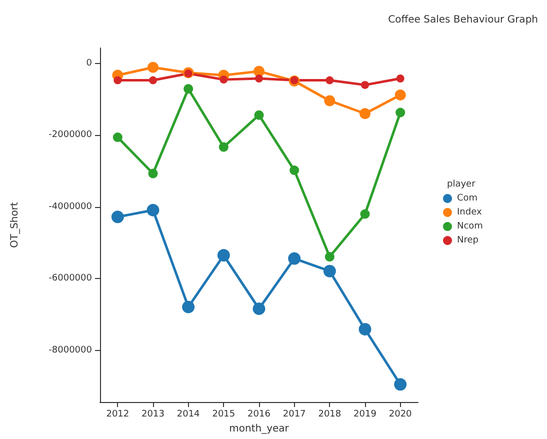 This screenshot has height=439, width=547. Describe the element at coordinates (470, 227) in the screenshot. I see `legend-label: Ncom` at that location.